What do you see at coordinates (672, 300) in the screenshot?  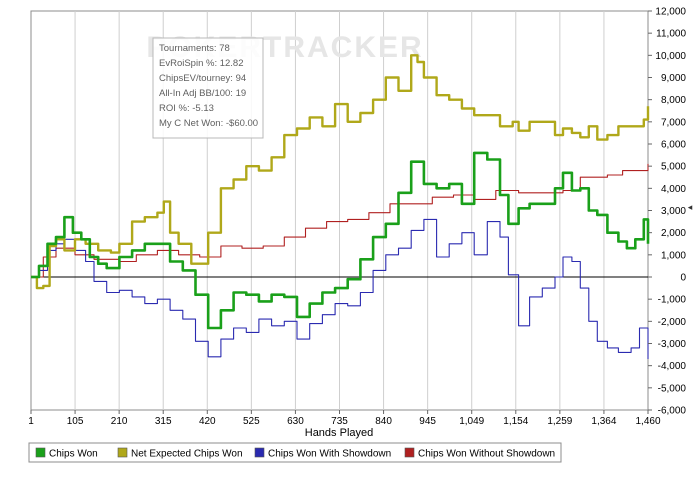 I see `y-tick-label: -1,000` at bounding box center [672, 300].